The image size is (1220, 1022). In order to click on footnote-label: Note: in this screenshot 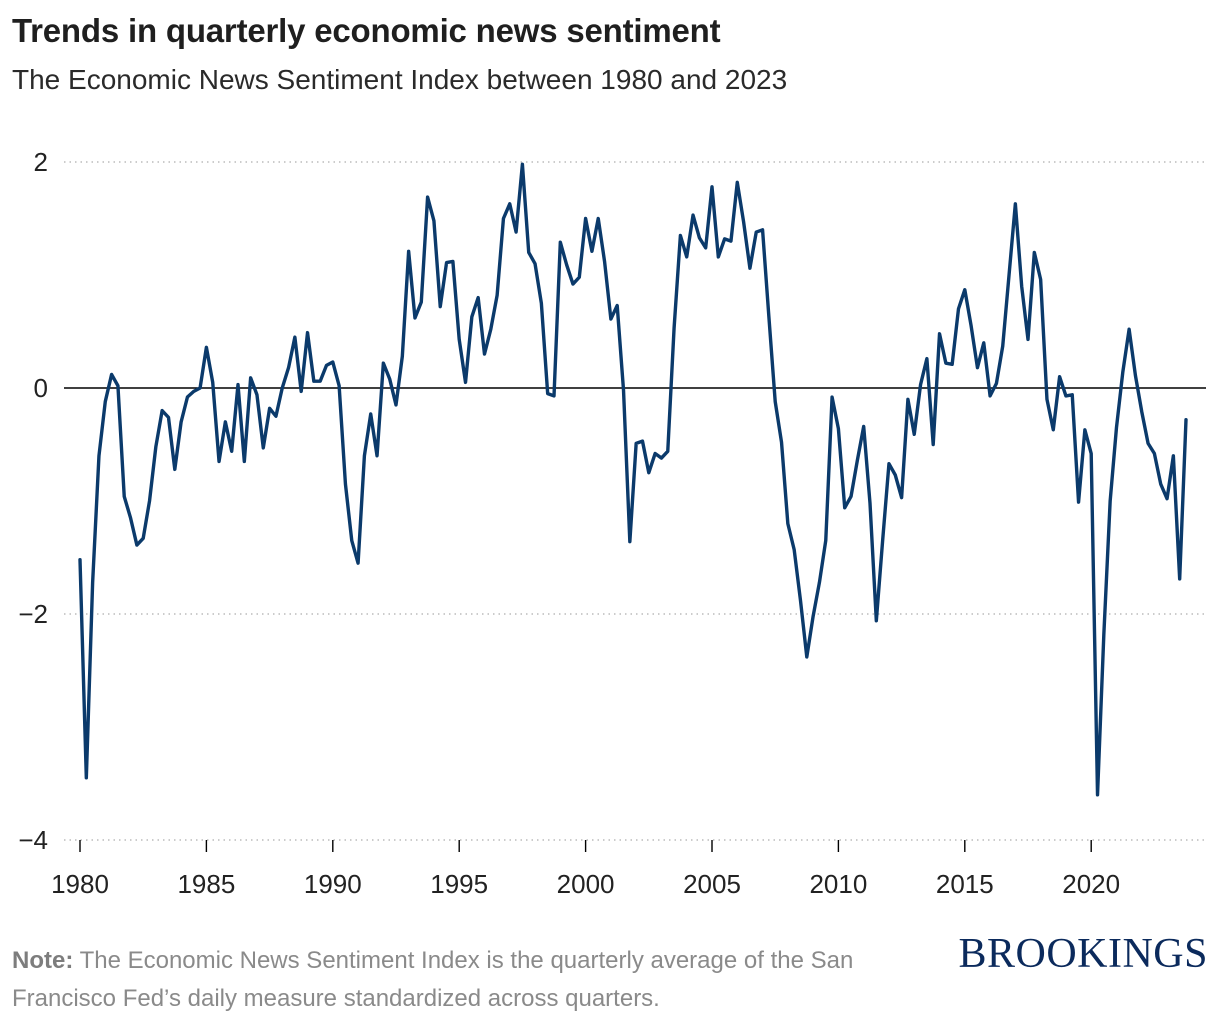, I will do `click(43, 960)`.